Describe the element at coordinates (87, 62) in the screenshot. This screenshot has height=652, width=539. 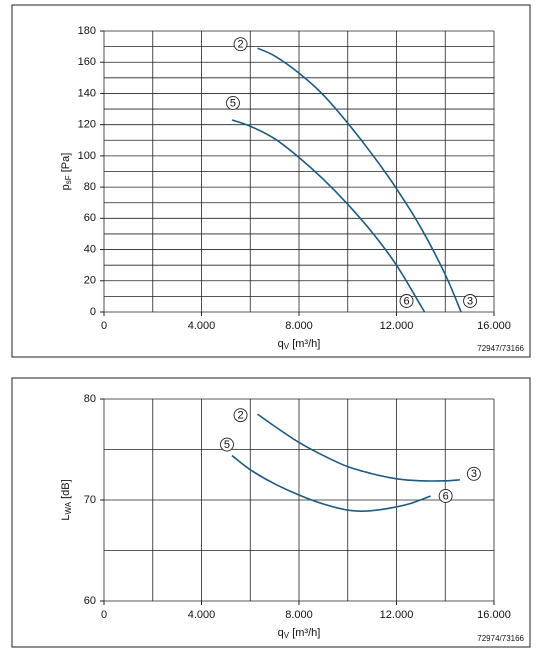
I see `y-tick-label: 160` at that location.